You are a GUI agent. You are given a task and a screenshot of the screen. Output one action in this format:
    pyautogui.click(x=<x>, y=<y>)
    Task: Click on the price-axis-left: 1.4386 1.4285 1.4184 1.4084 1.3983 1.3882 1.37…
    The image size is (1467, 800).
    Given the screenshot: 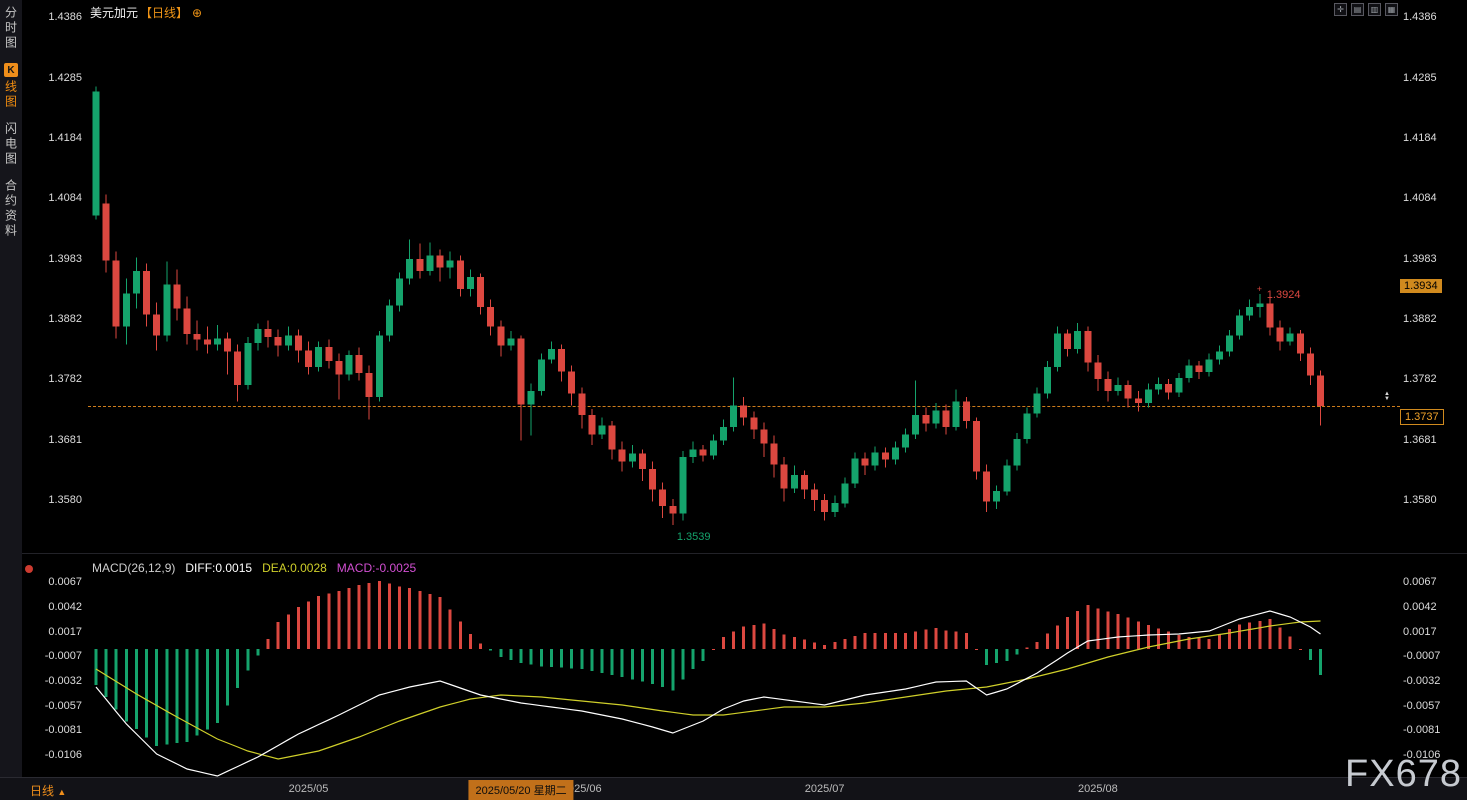 What is the action you would take?
    pyautogui.click(x=54, y=276)
    